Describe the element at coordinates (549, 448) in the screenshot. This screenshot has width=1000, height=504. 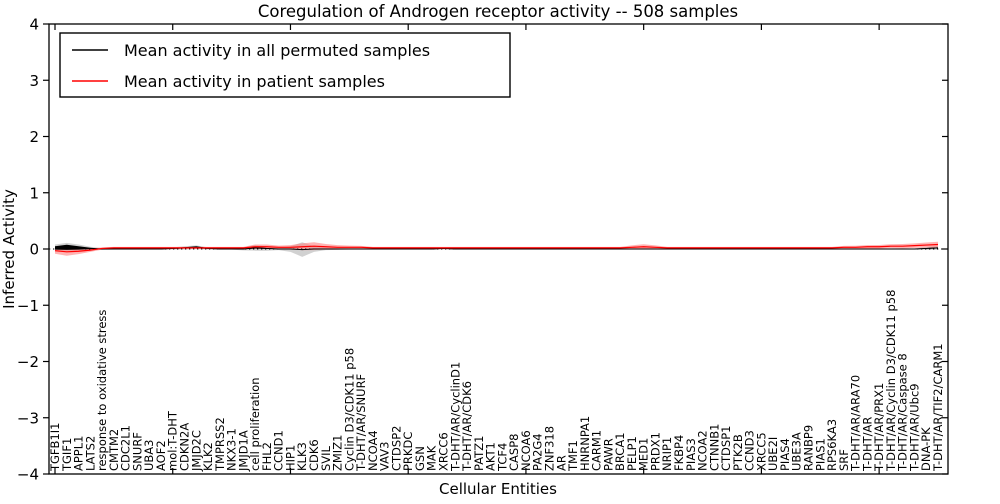
I see `x-category-label: ZNF318` at that location.